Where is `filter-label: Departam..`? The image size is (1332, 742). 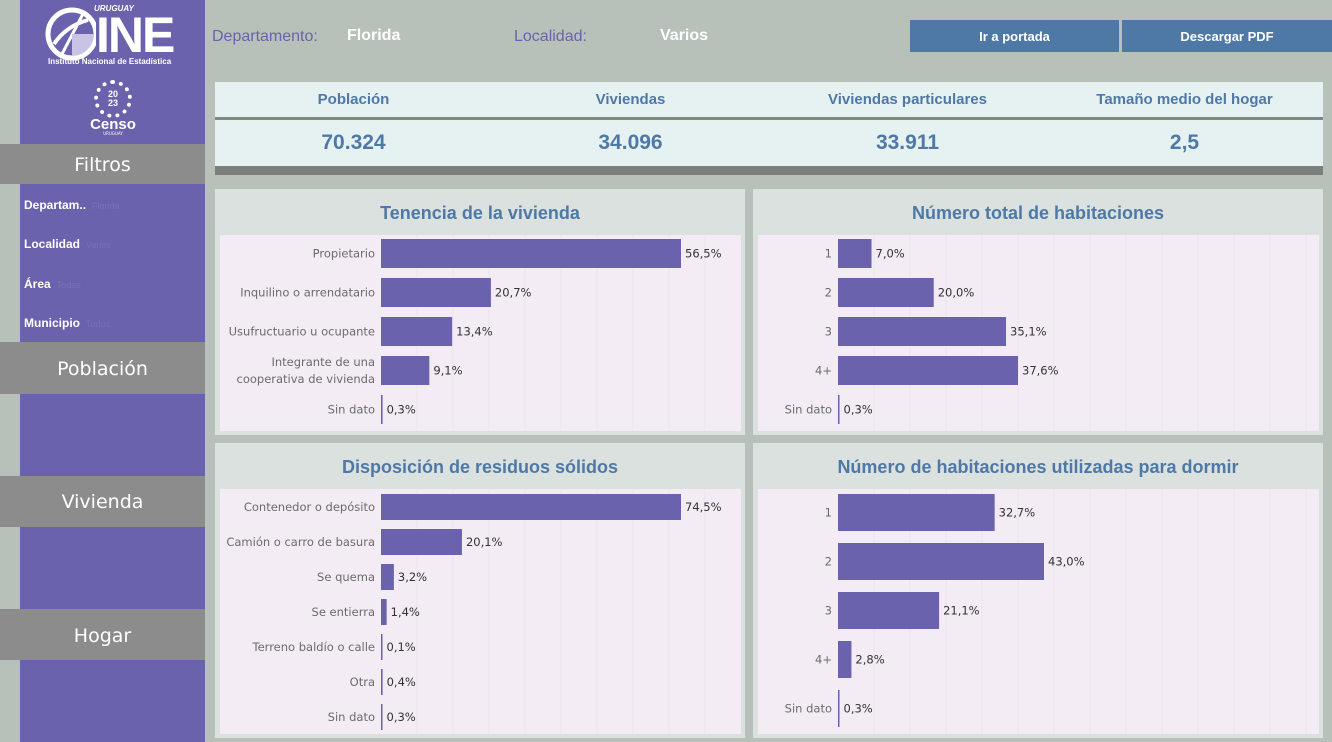
filter-label: Departam.. is located at coordinates (55, 205).